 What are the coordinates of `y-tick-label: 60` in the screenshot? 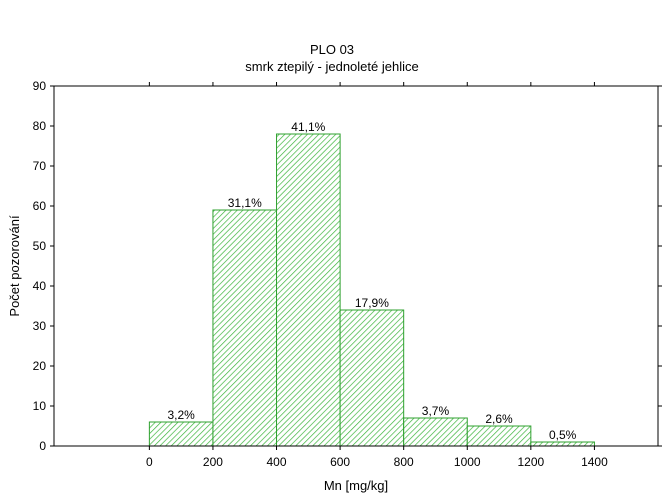 It's located at (40, 206).